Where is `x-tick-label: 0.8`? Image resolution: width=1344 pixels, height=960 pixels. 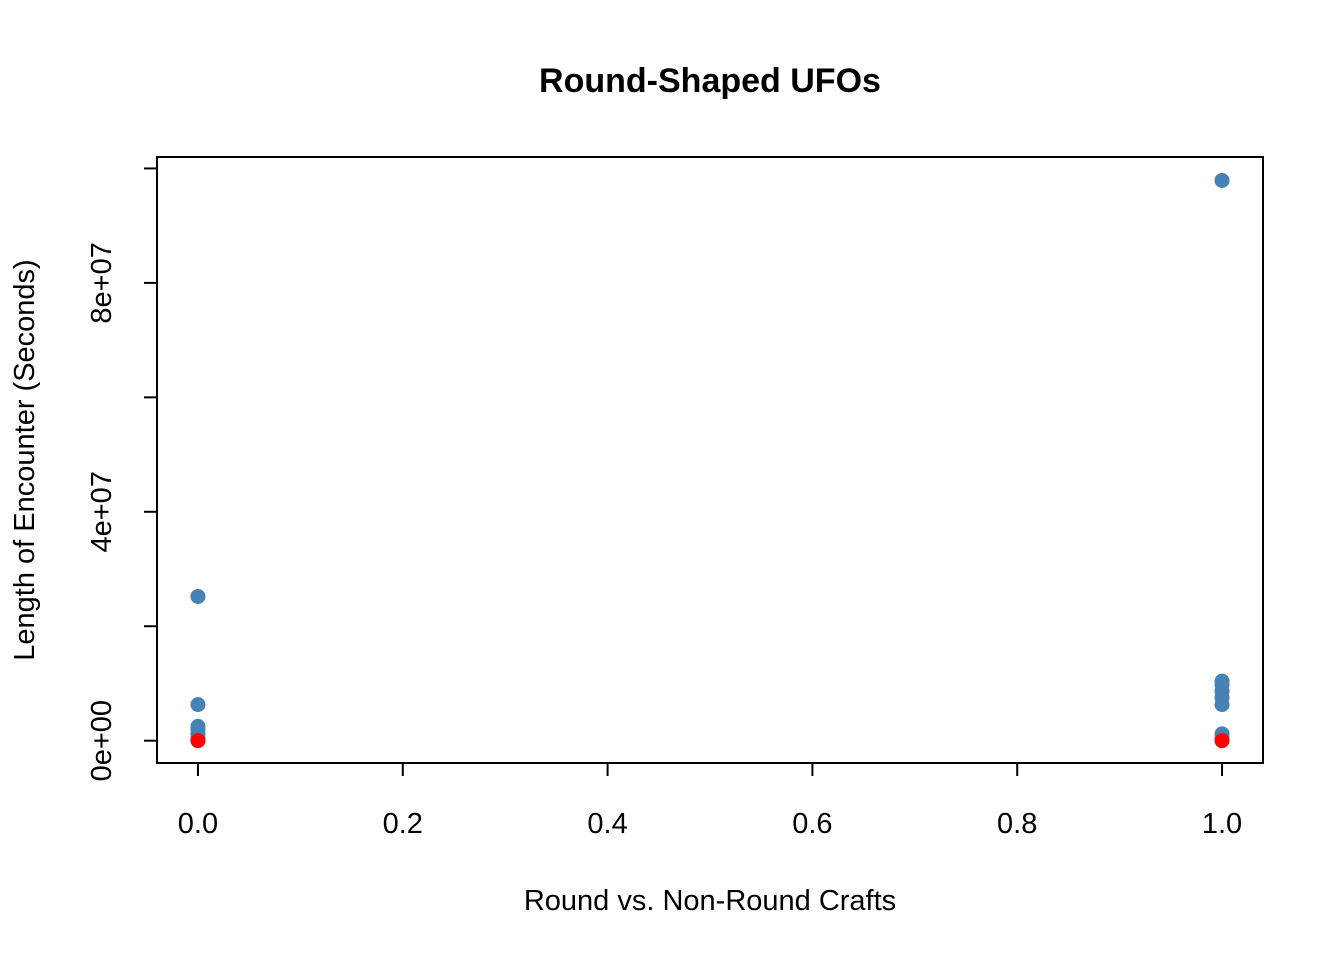 x-tick-label: 0.8 is located at coordinates (1017, 824).